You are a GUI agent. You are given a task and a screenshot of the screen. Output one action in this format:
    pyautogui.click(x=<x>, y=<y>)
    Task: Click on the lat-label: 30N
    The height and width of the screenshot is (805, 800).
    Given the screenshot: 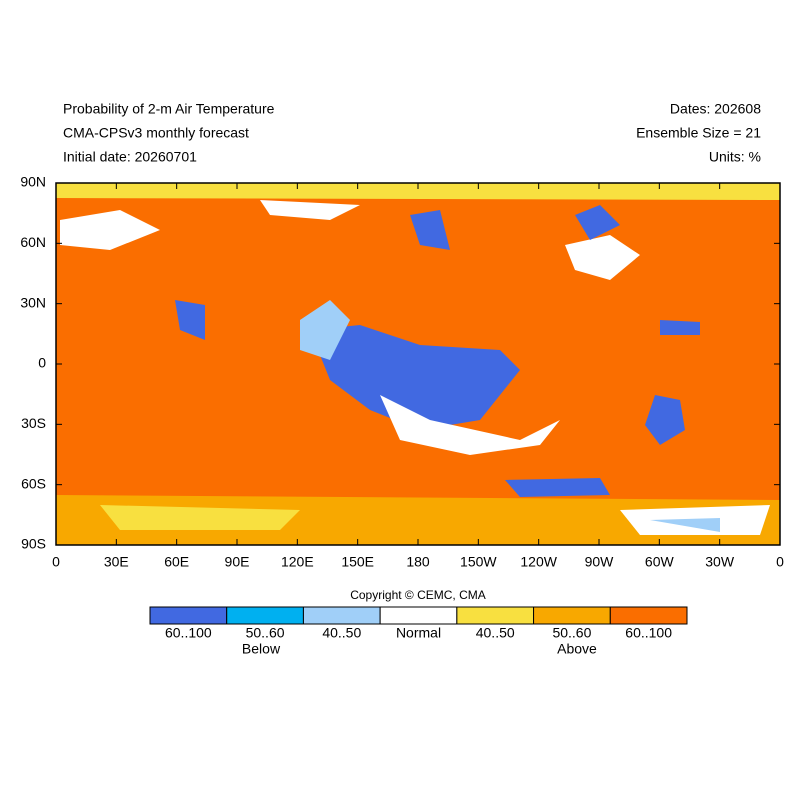 What is the action you would take?
    pyautogui.click(x=33, y=302)
    